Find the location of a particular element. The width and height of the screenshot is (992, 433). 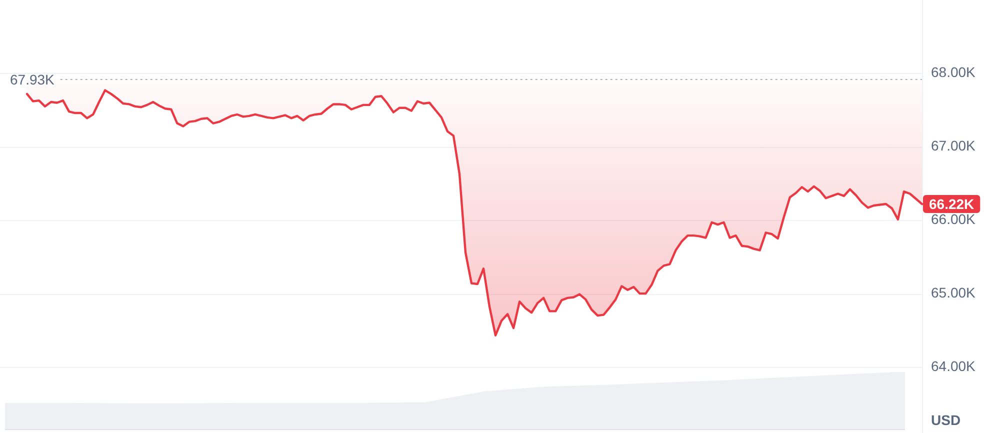

y-axis-title: USD is located at coordinates (946, 420).